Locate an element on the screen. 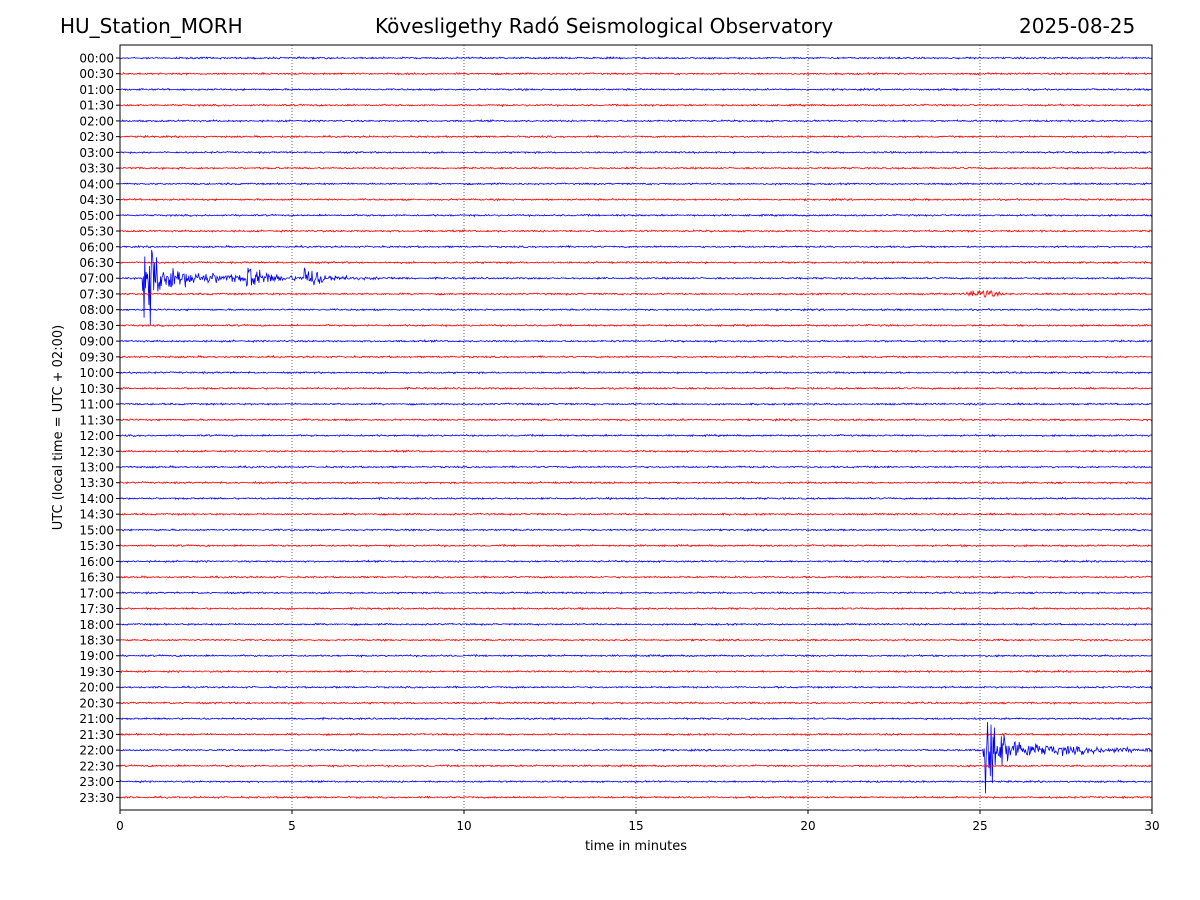 Image resolution: width=1200 pixels, height=900 pixels. y-tick-label: 19:00 is located at coordinates (96, 656).